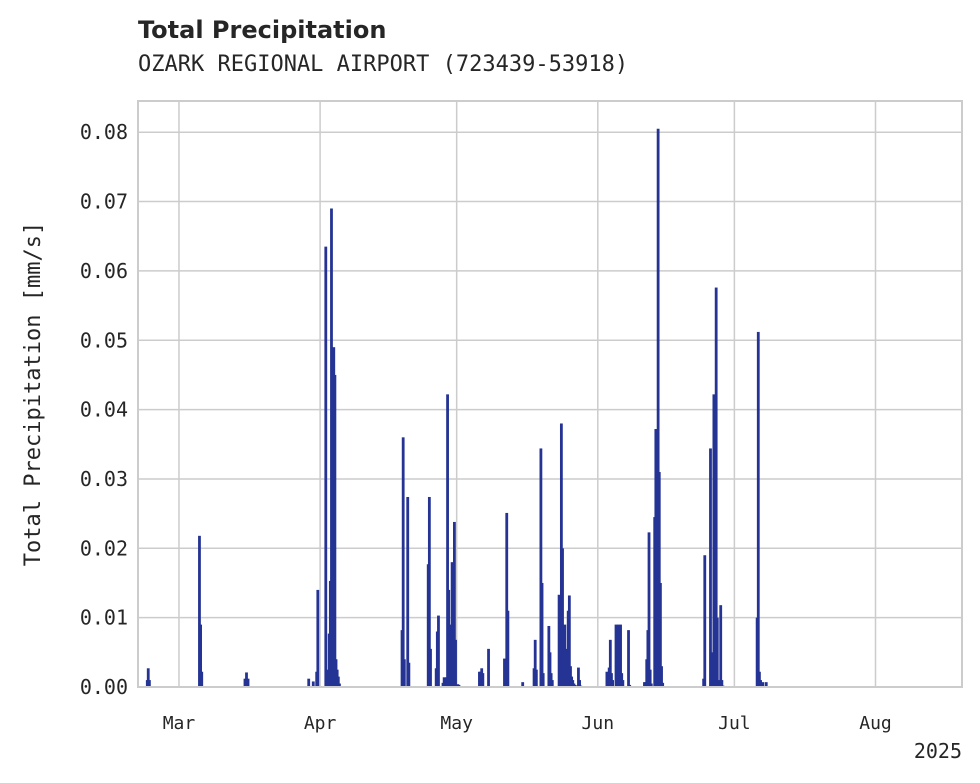 The height and width of the screenshot is (783, 980). I want to click on y-axis-ticks: 0.00 0.01 0.02 0.03 0.04 0.05 0.06 0.07 0.08, so click(104, 409).